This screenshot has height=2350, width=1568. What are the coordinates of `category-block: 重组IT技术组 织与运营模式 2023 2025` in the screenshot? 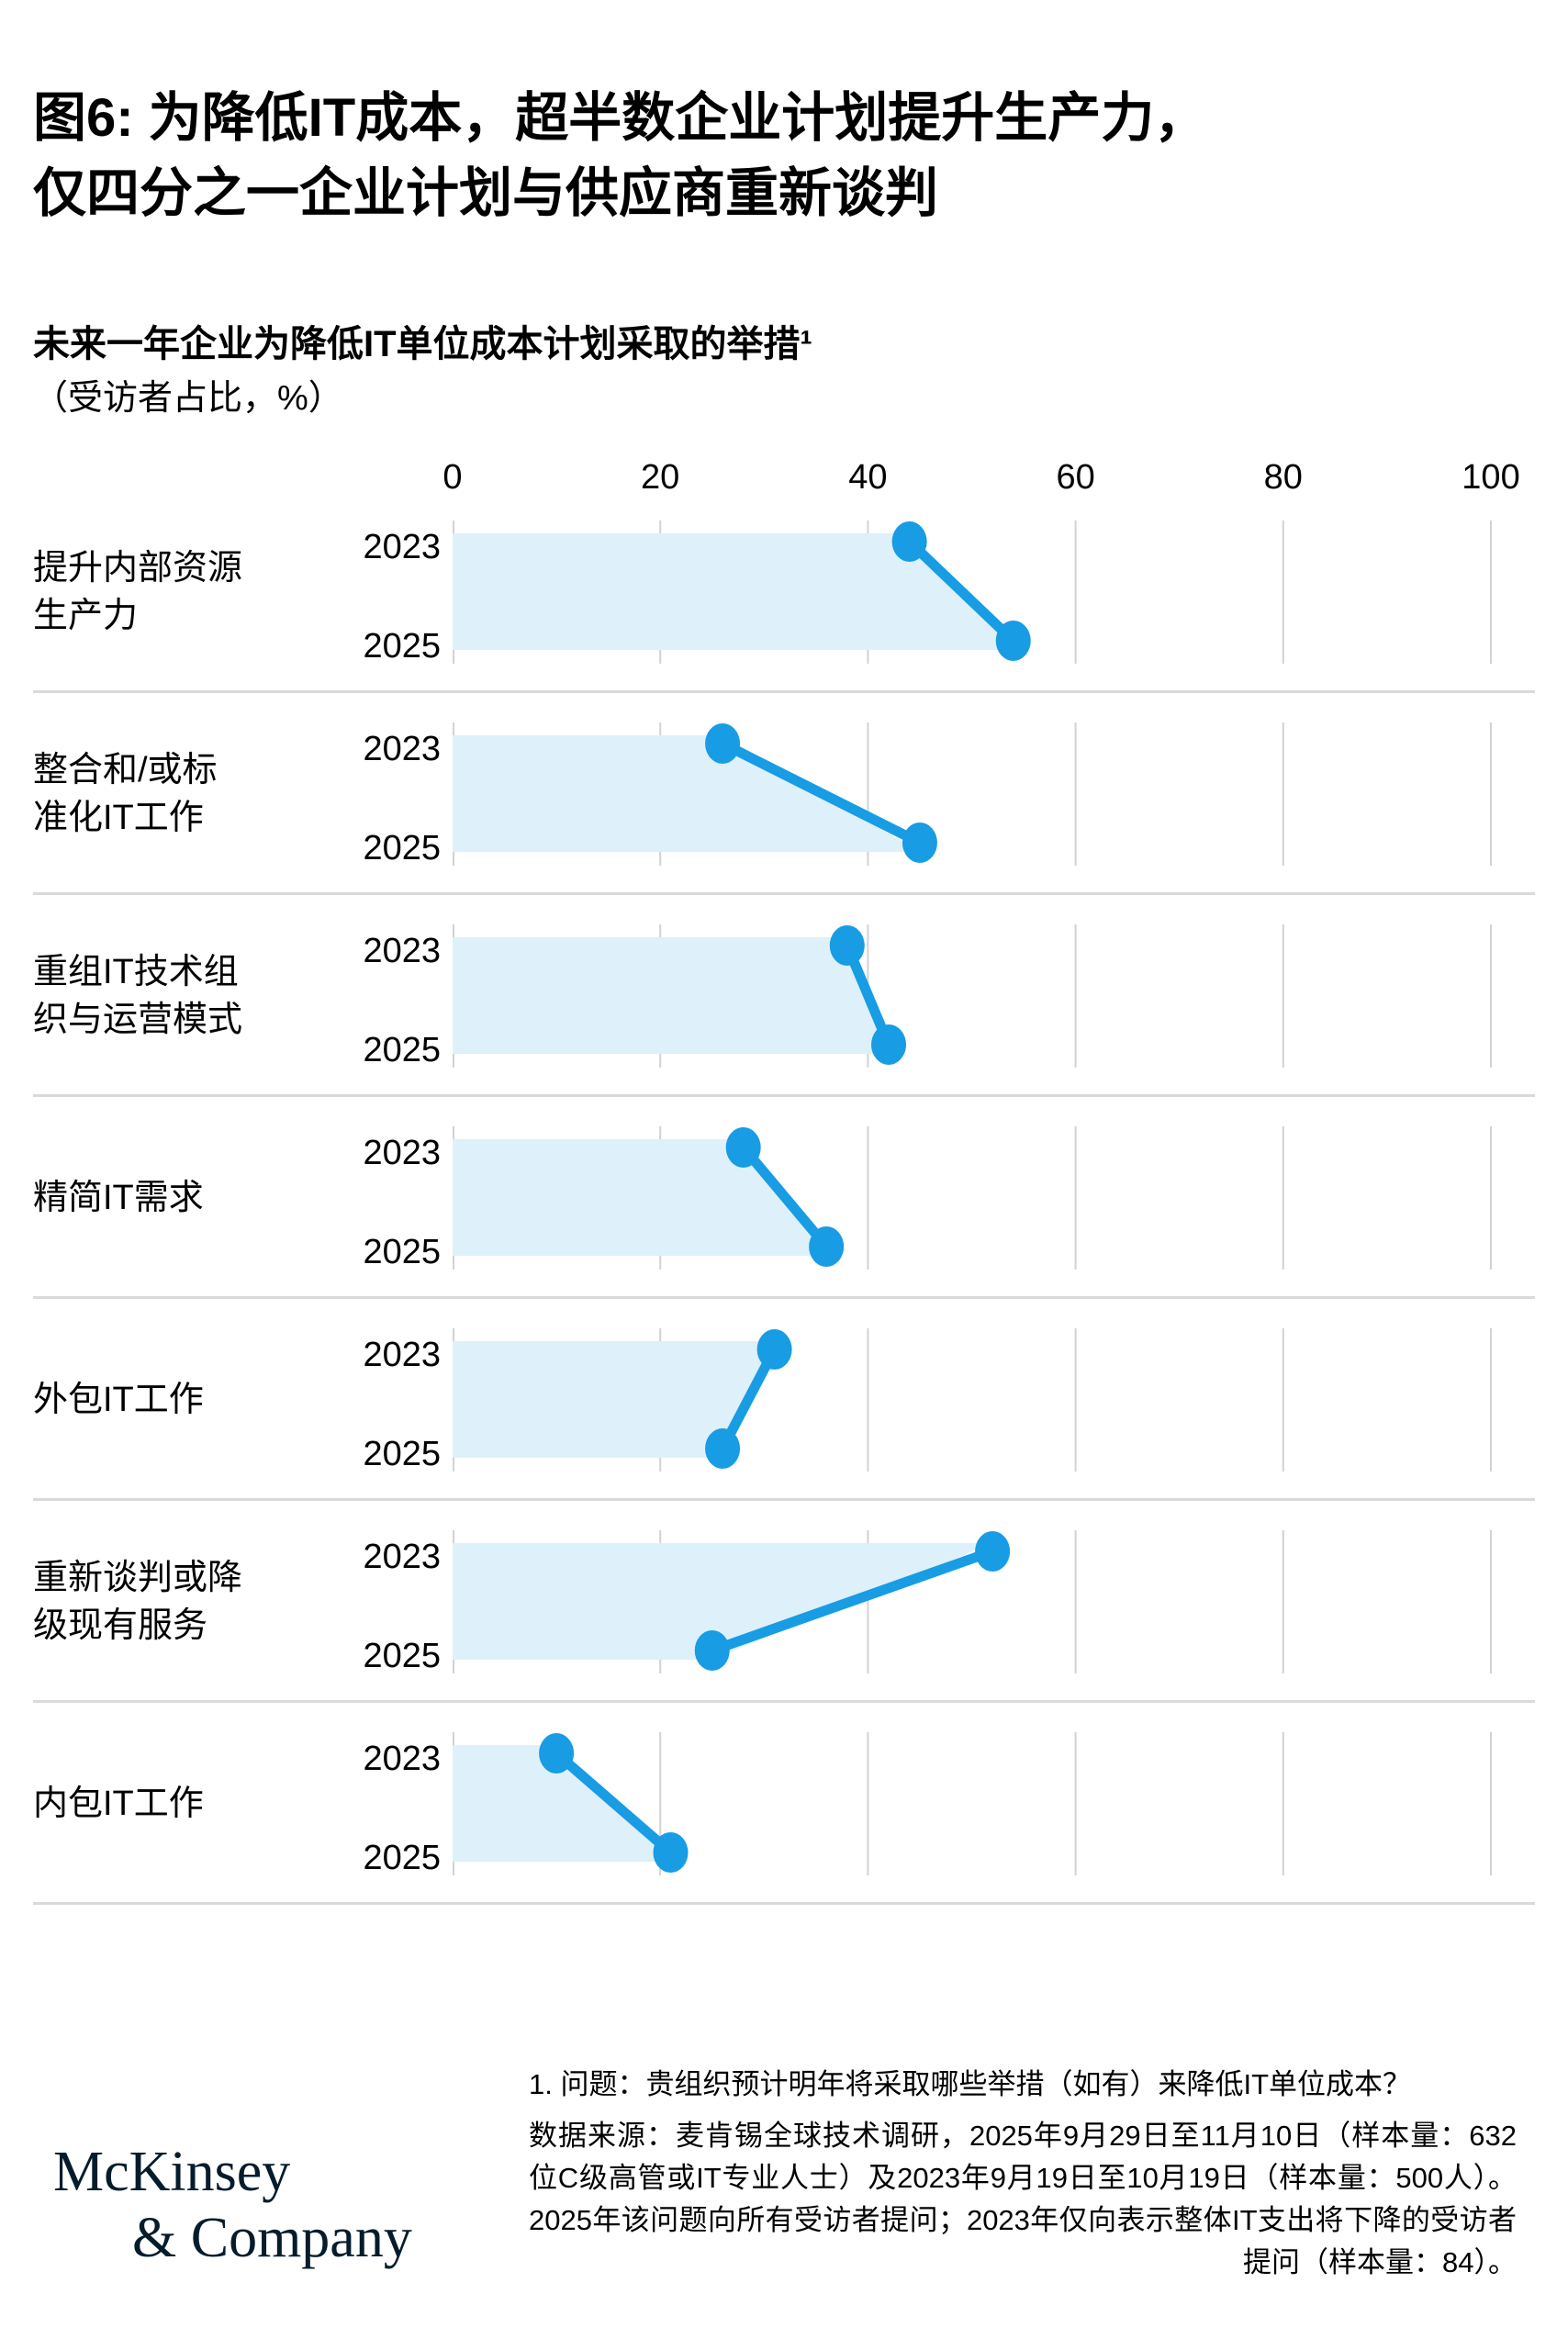 It's located at (784, 996).